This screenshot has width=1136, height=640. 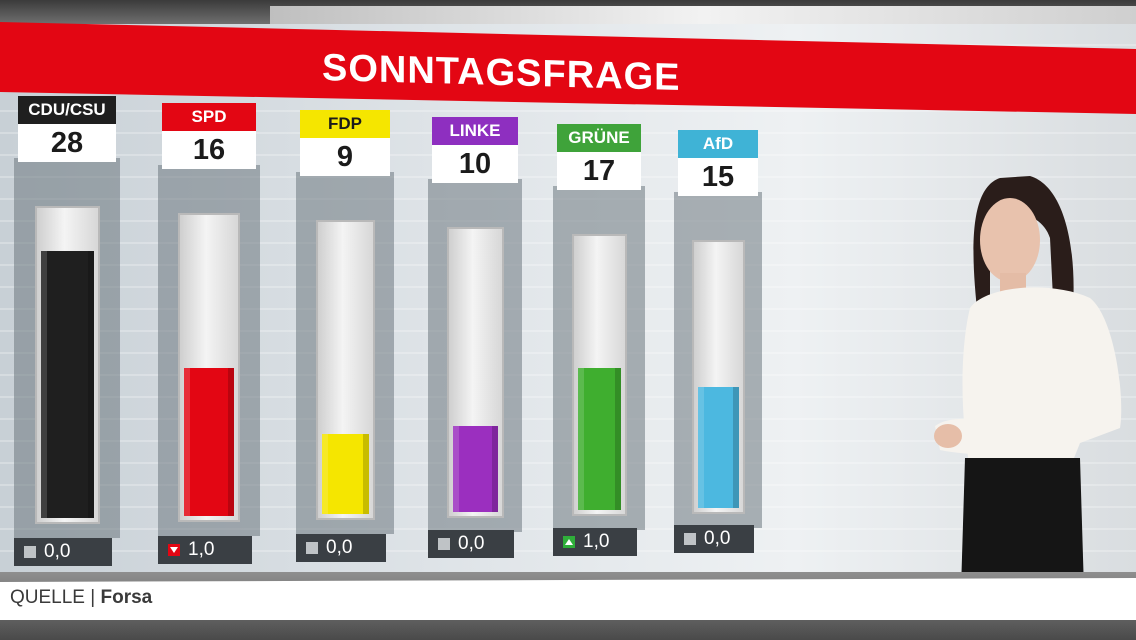 I want to click on source-name: Forsa, so click(x=126, y=597).